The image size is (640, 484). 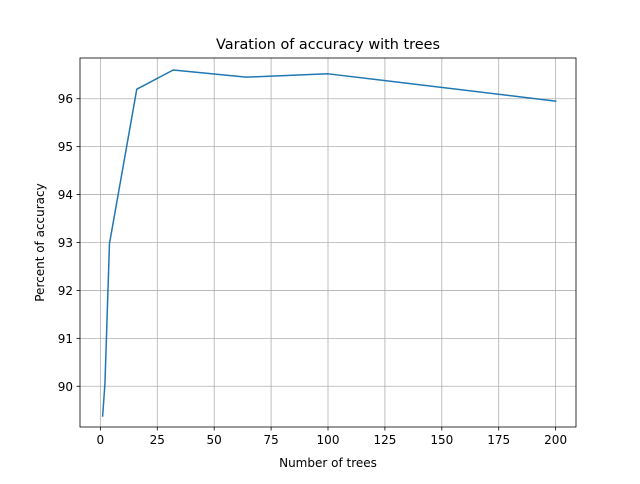 What do you see at coordinates (328, 463) in the screenshot?
I see `x-axis-label: Number of trees` at bounding box center [328, 463].